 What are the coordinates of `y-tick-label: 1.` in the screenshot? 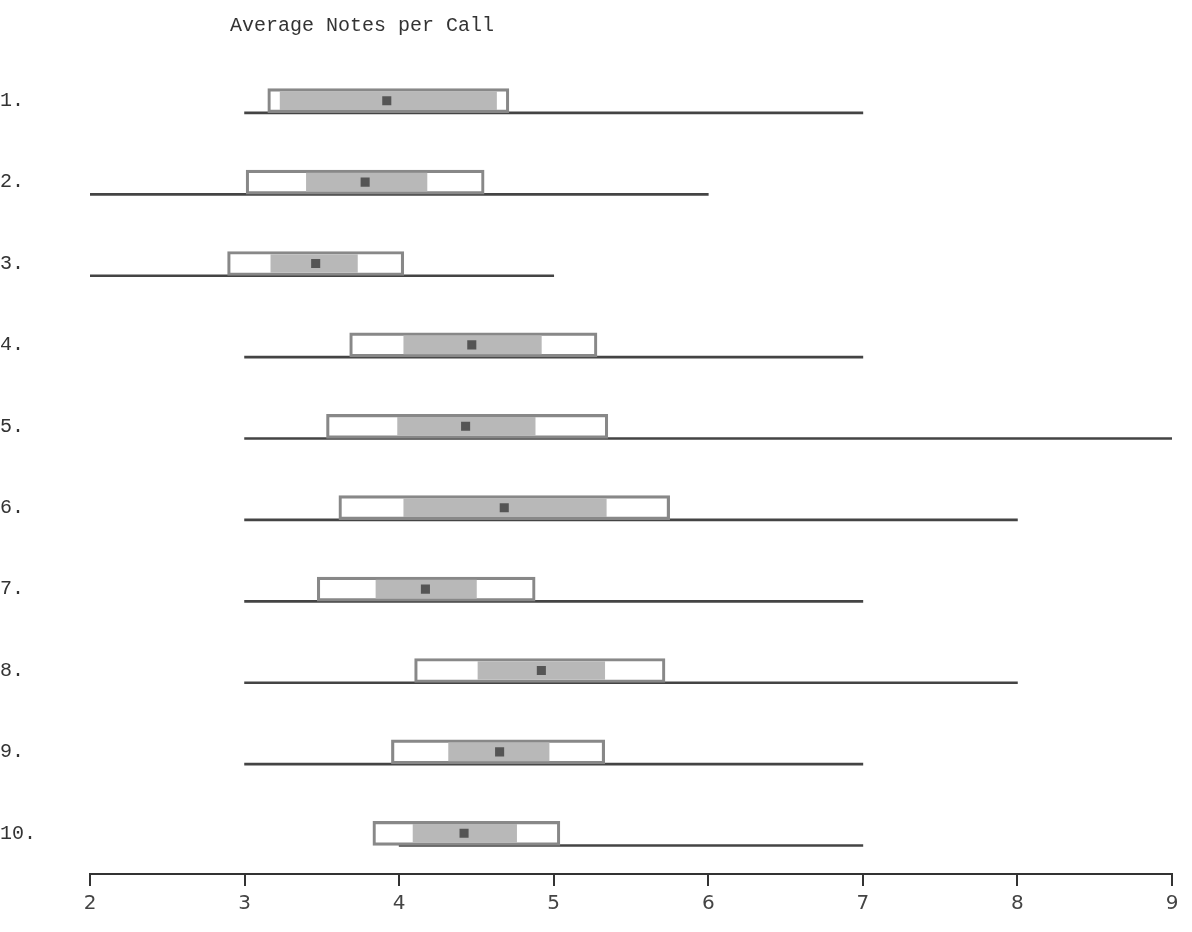 It's located at (12, 100).